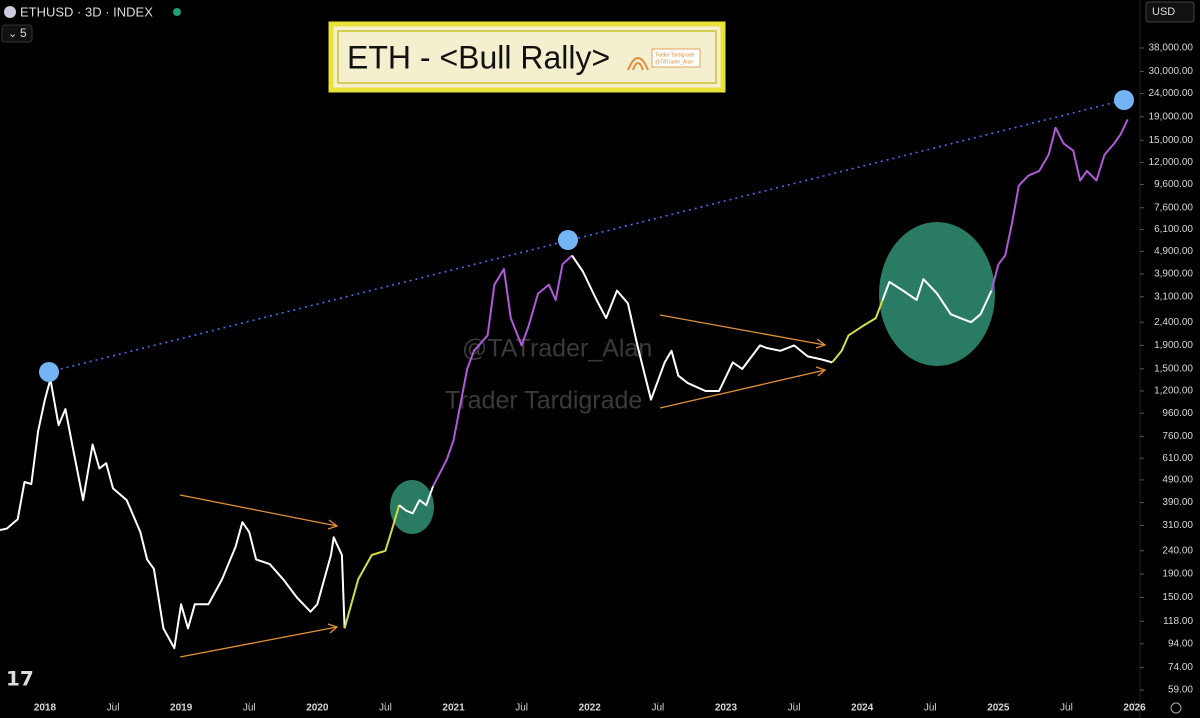  What do you see at coordinates (1171, 140) in the screenshot?
I see `y-tick-label: 15,000.00` at bounding box center [1171, 140].